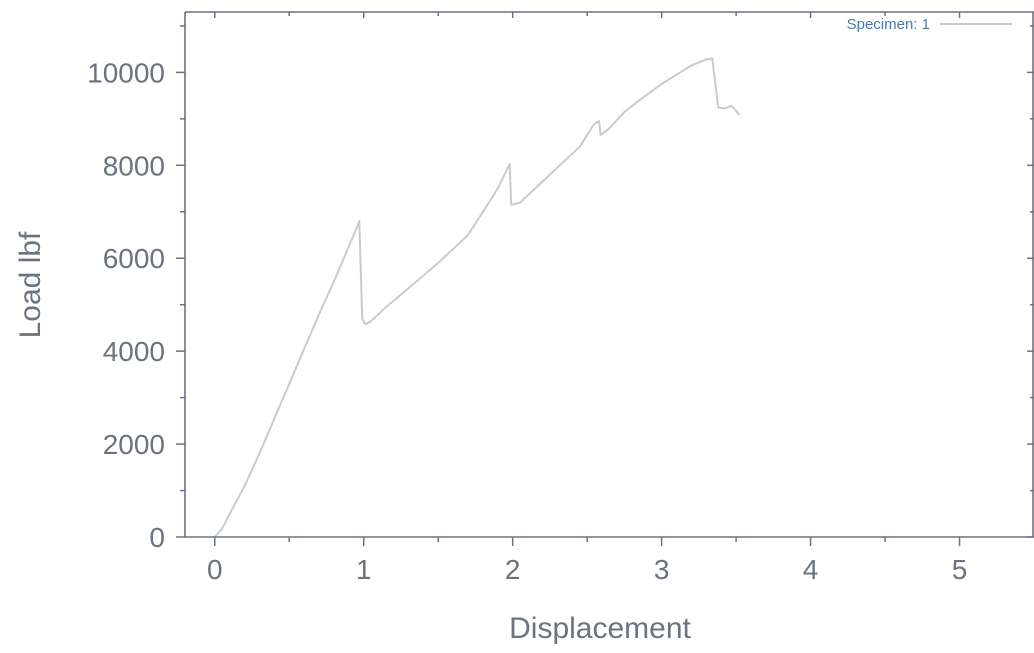 The image size is (1034, 653). What do you see at coordinates (134, 444) in the screenshot?
I see `y-tick-label: 2000` at bounding box center [134, 444].